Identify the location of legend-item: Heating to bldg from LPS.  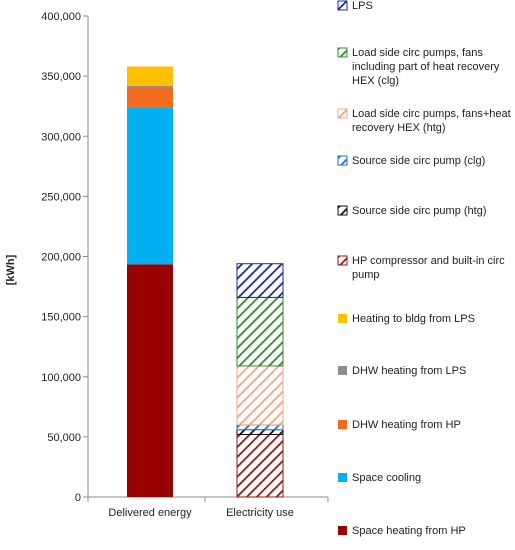
(406, 319).